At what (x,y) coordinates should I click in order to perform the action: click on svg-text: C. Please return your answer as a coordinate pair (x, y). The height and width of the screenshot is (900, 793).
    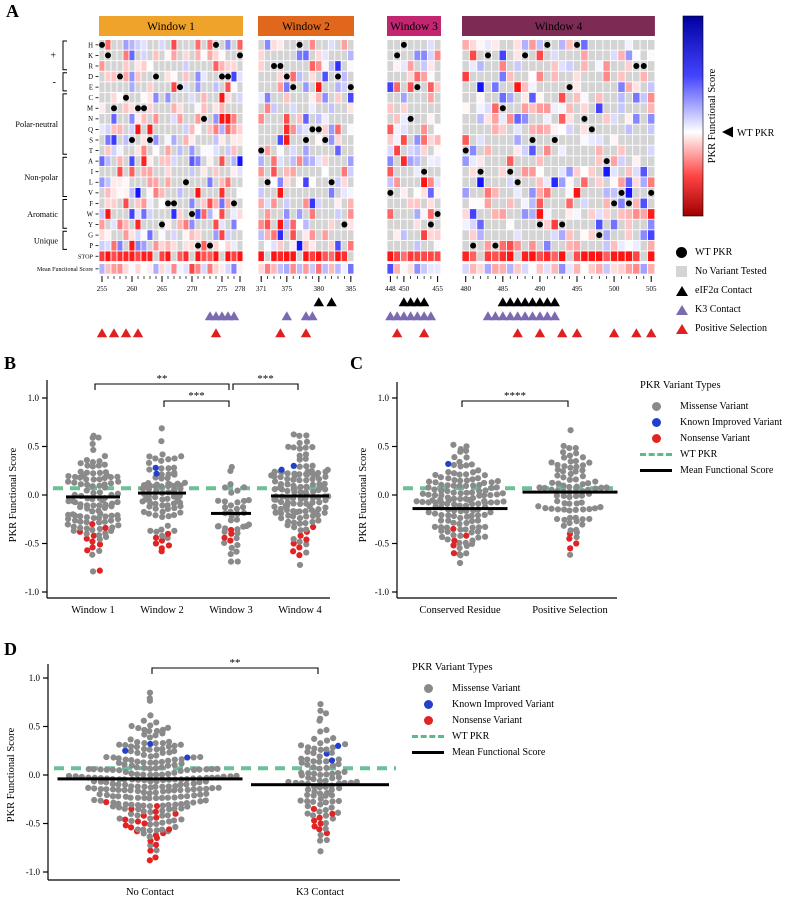
    Looking at the image, I should click on (90, 98).